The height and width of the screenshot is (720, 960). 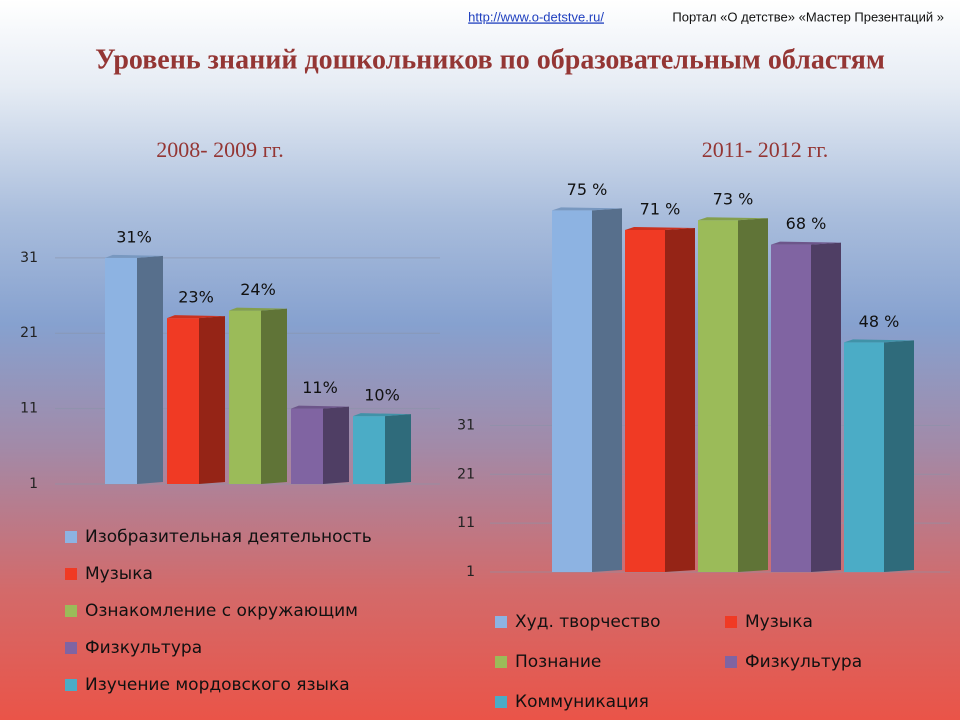 What do you see at coordinates (808, 16) in the screenshot?
I see `header-portal: Портал «О детстве» «Мастер Презентаций »` at bounding box center [808, 16].